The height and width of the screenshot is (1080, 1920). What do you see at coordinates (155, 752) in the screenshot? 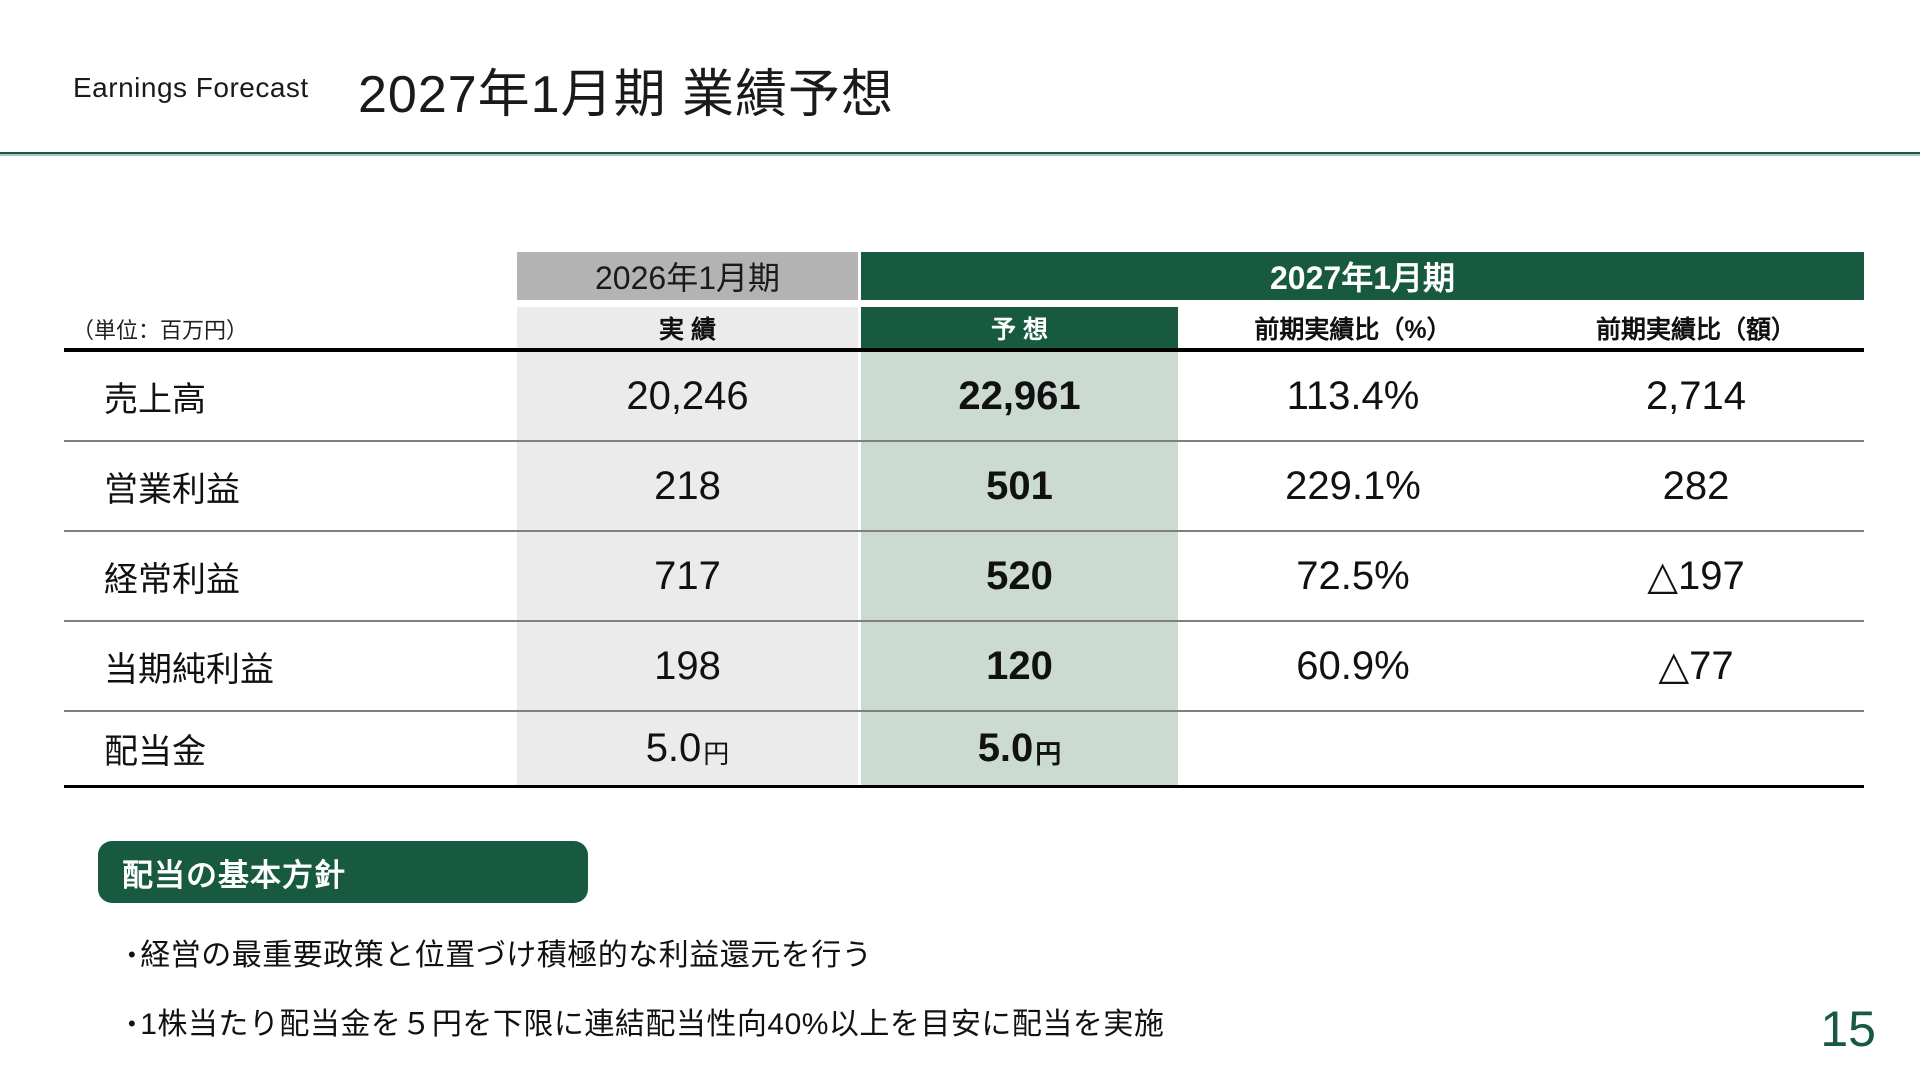
I see `row-label: 配当金` at bounding box center [155, 752].